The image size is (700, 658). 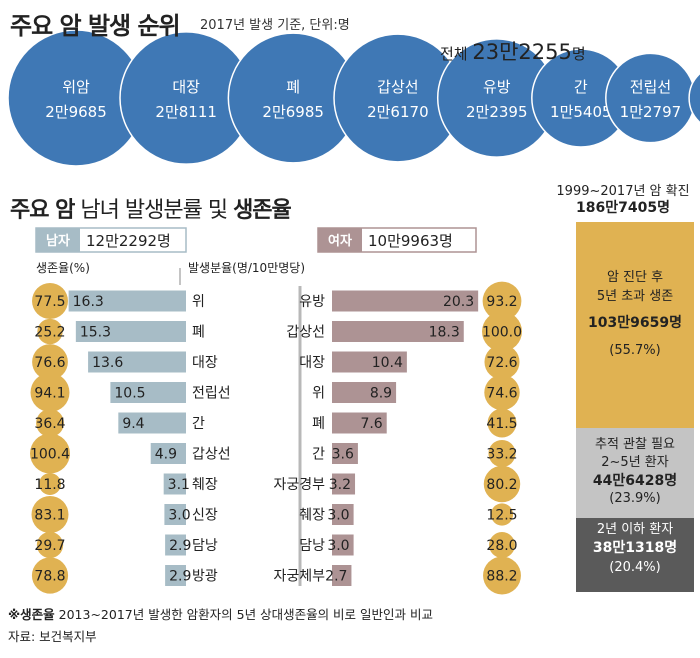 What do you see at coordinates (458, 302) in the screenshot?
I see `female-bar-value-0: 20.3` at bounding box center [458, 302].